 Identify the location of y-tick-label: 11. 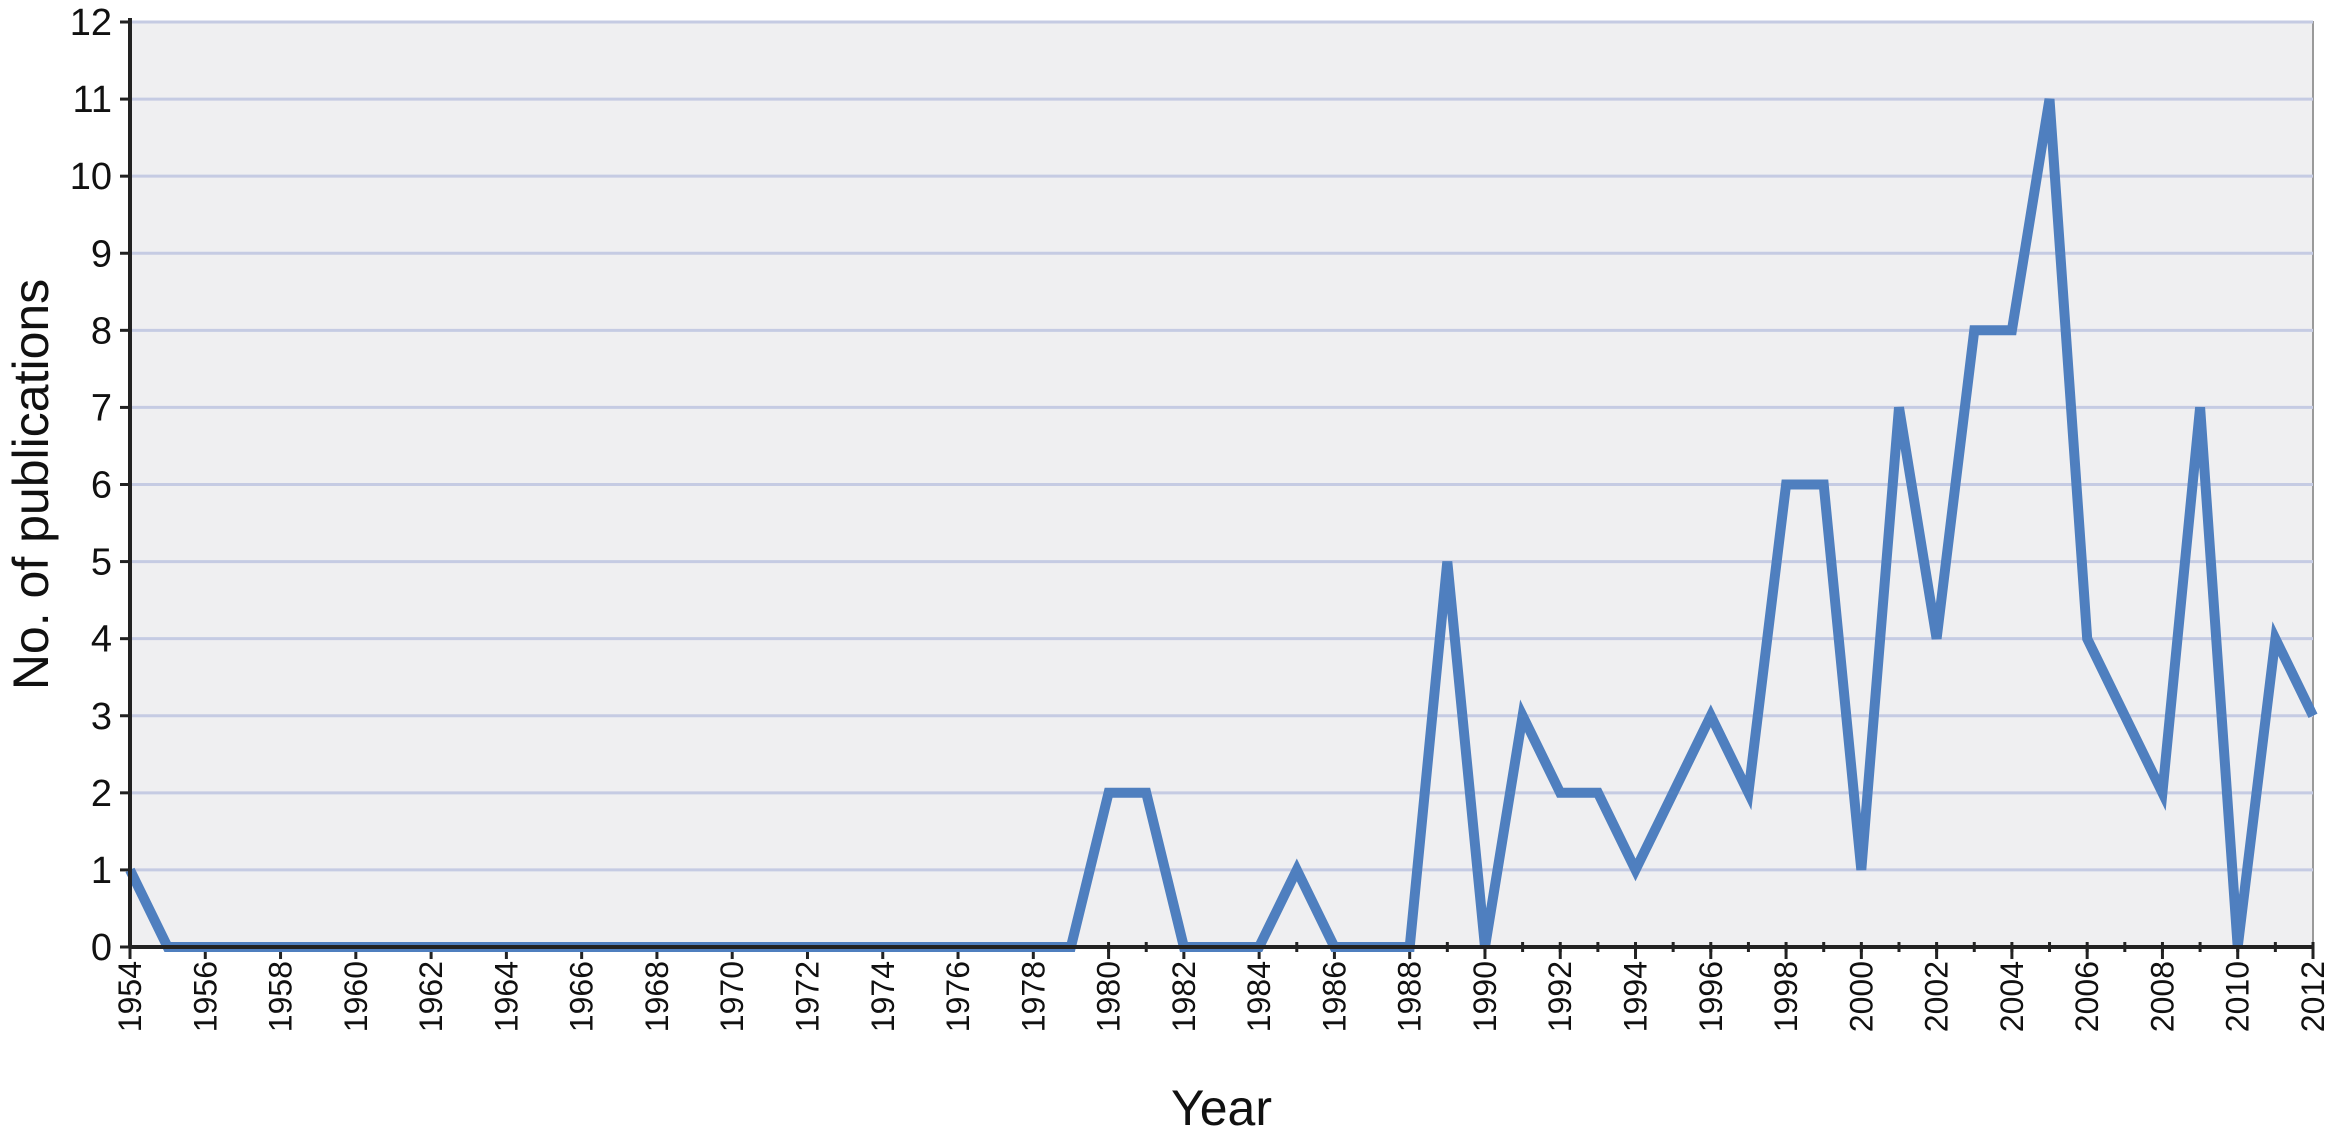
(92, 100).